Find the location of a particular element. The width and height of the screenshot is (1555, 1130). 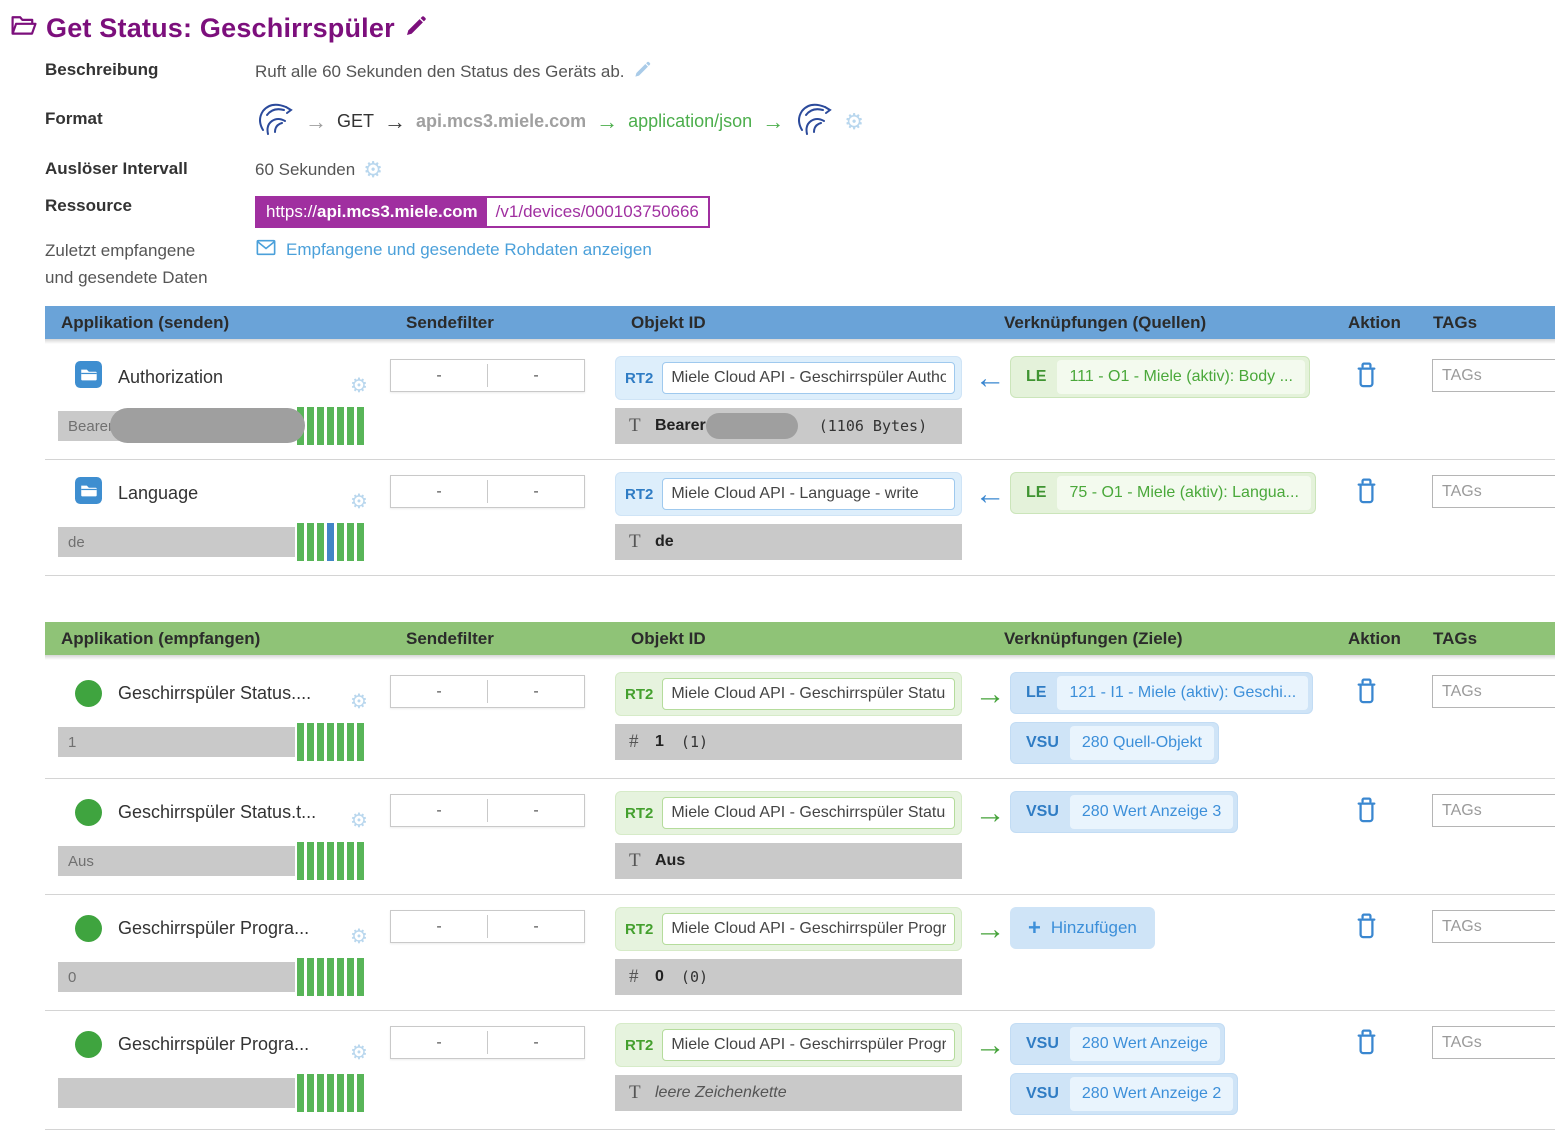

format-label: Format is located at coordinates (74, 118).